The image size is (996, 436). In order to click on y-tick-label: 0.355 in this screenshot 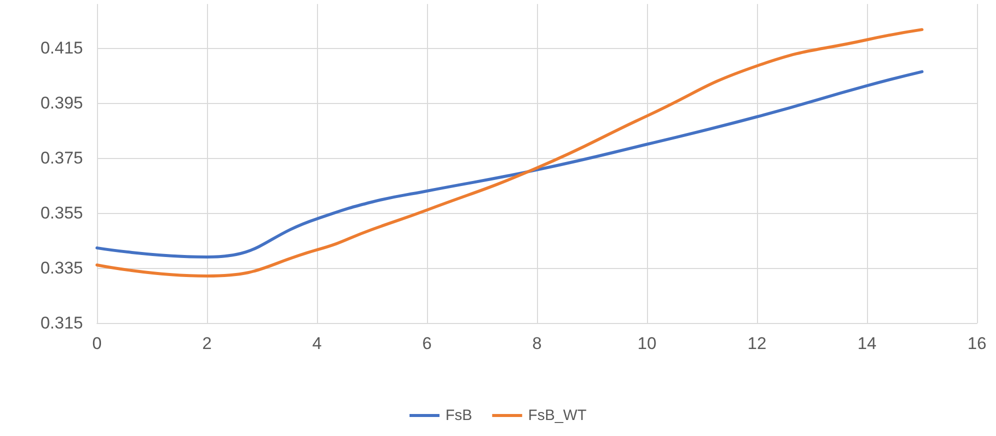, I will do `click(61, 213)`.